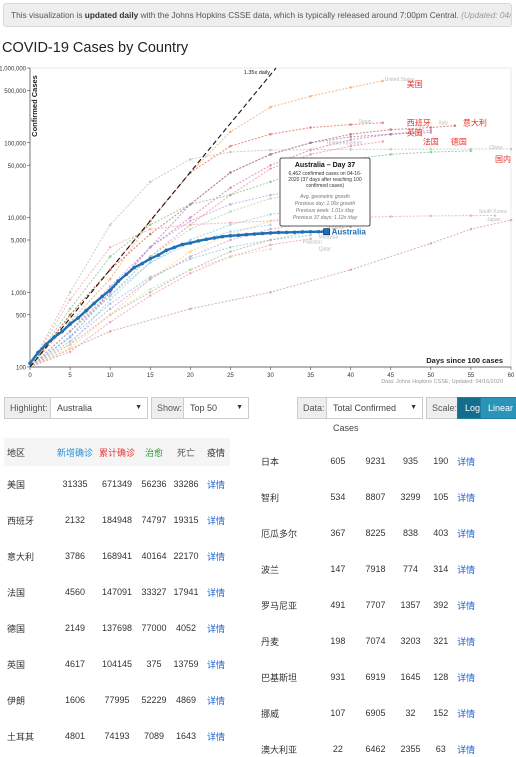 The height and width of the screenshot is (757, 516). I want to click on country-name: 智利, so click(270, 497).